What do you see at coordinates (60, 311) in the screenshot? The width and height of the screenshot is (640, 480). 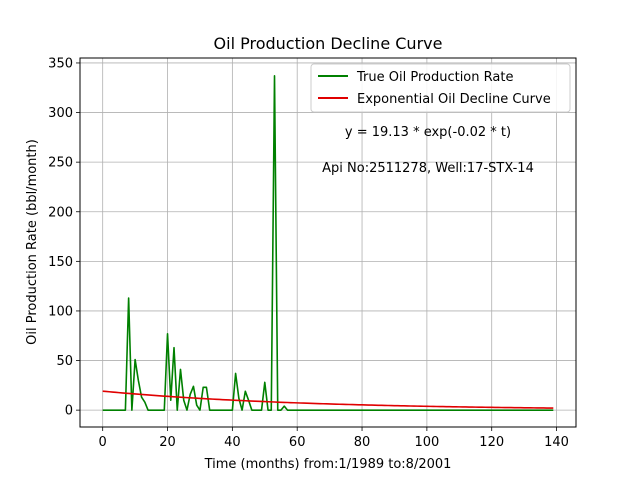 I see `y-tick-label: 100` at bounding box center [60, 311].